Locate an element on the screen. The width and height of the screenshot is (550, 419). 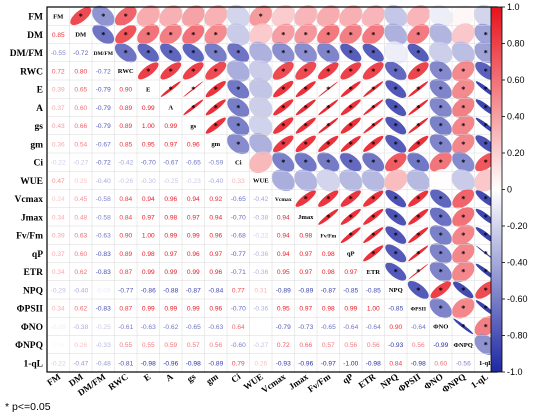
correlation-value: 0.01 is located at coordinates (260, 327).